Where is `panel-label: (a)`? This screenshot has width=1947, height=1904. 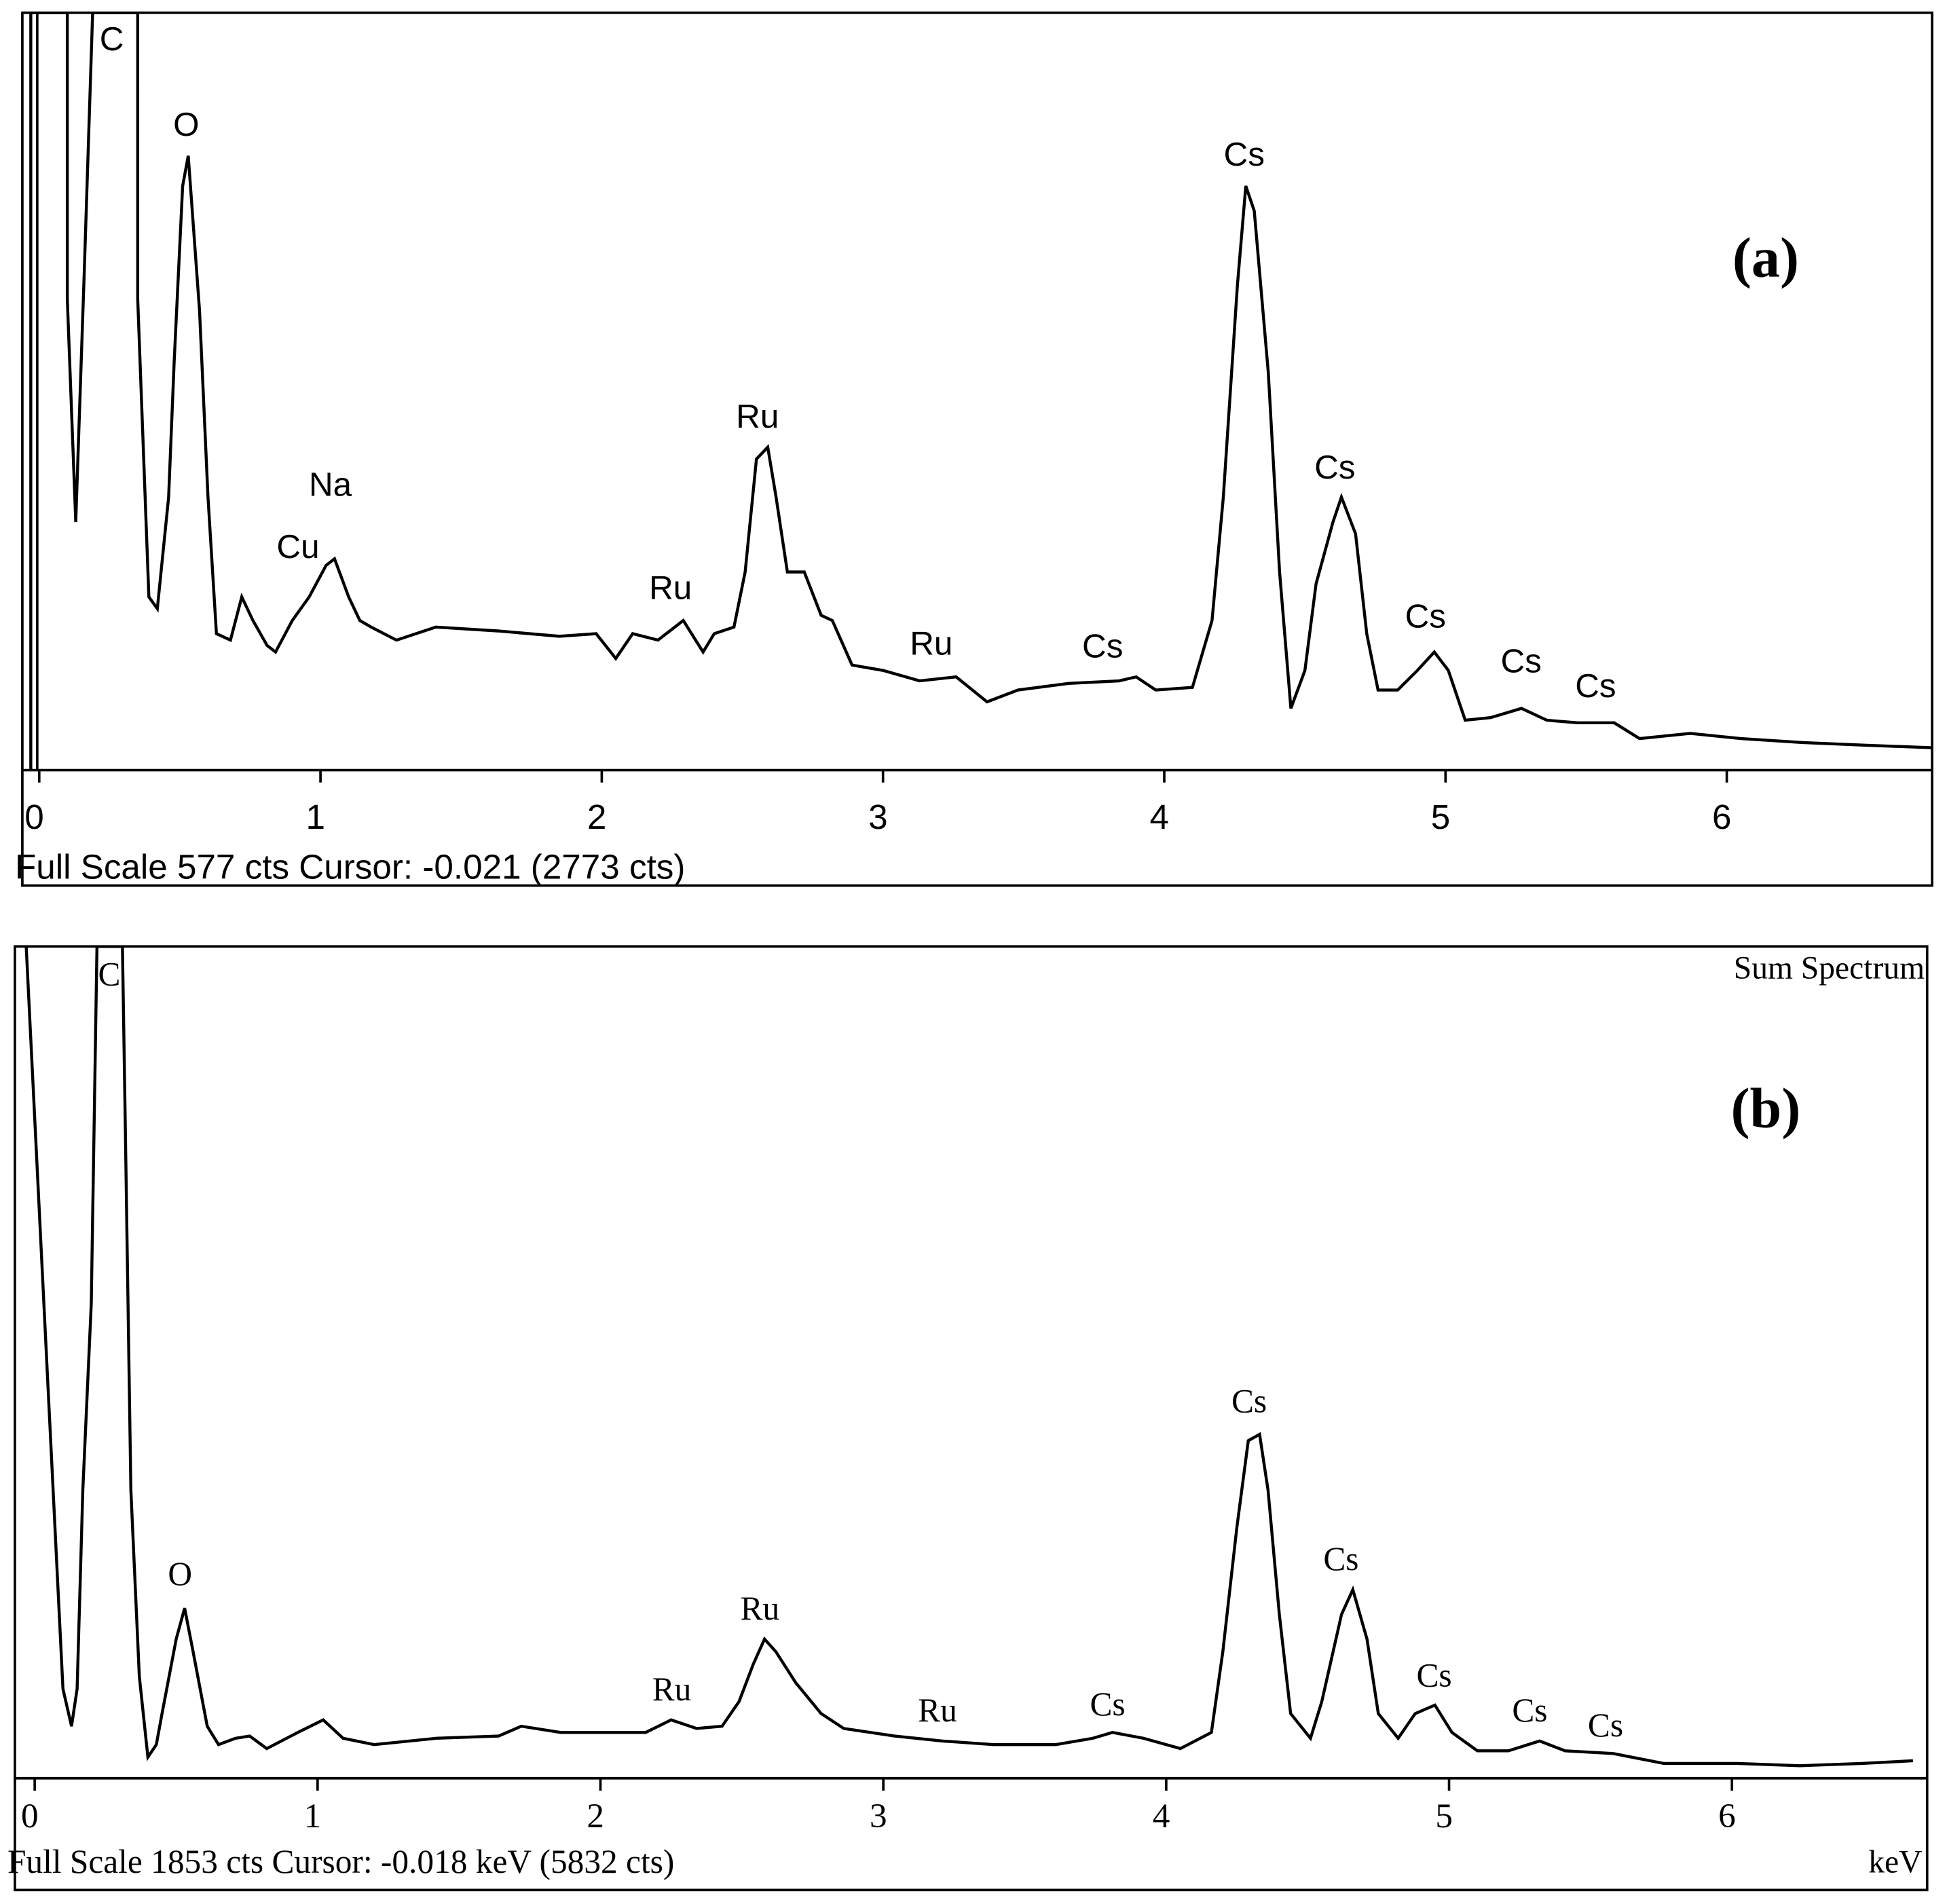
panel-label: (a) is located at coordinates (1765, 259).